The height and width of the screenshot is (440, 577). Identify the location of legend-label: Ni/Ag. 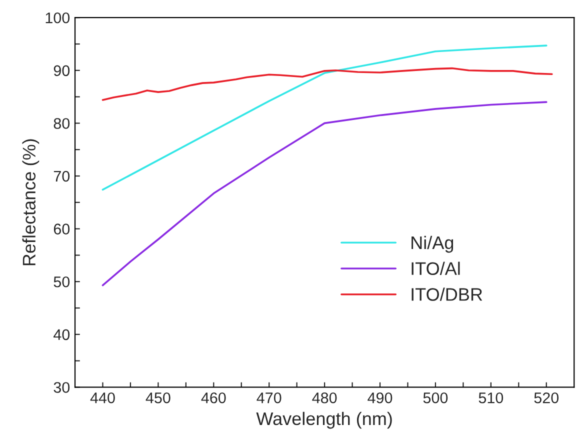
(433, 244).